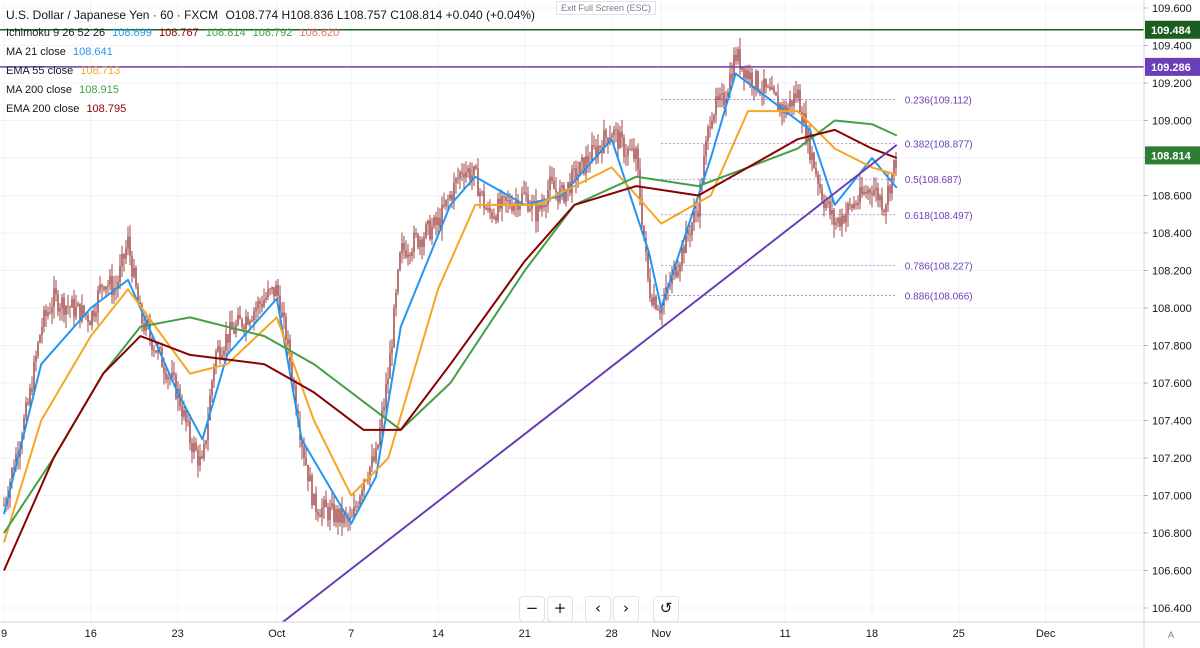 The image size is (1200, 648). Describe the element at coordinates (106, 109) in the screenshot. I see `ema200-value: 108.795` at that location.